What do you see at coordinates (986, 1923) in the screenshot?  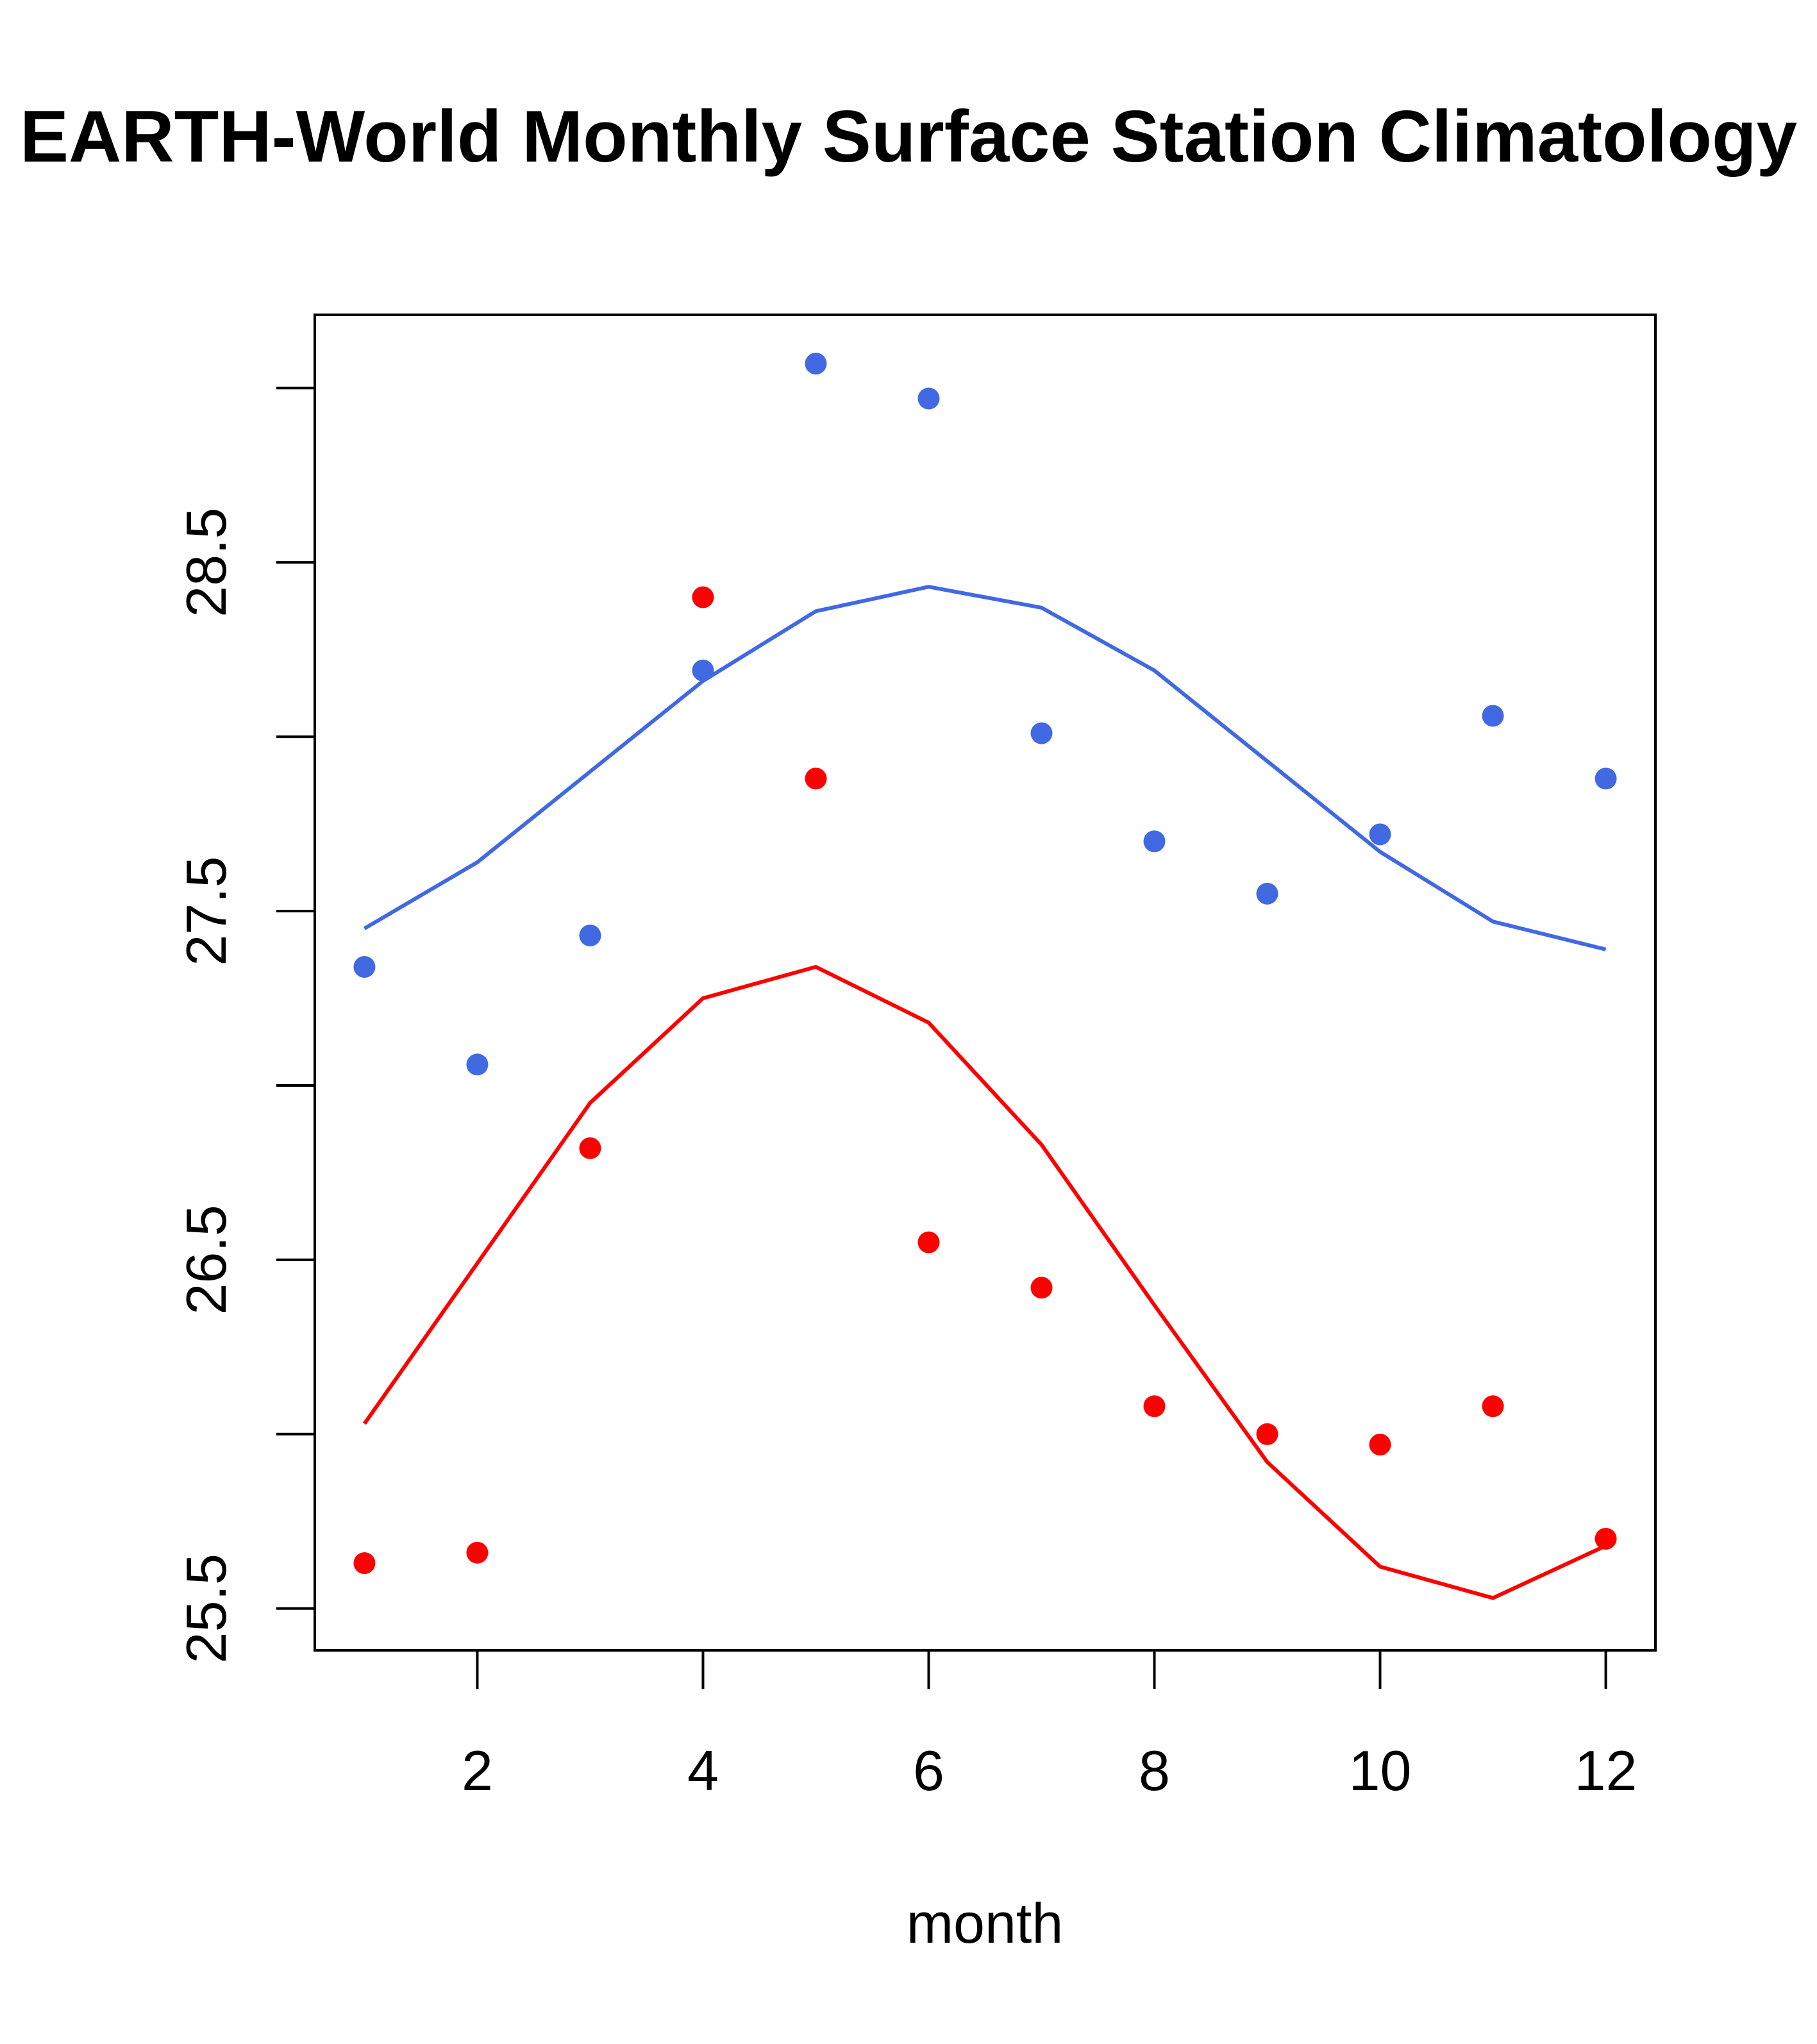 I see `x-axis-label: month` at bounding box center [986, 1923].